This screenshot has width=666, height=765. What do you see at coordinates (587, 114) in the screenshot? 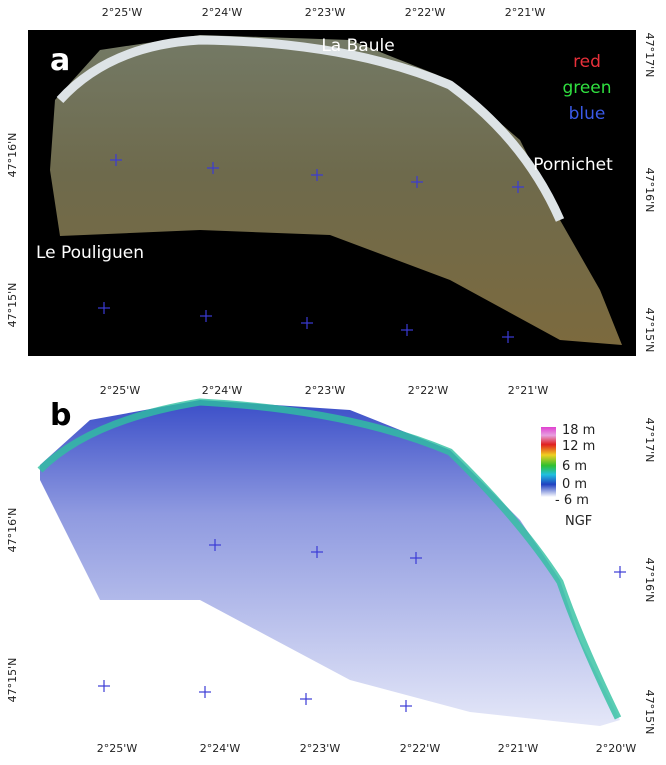
I see `band-label: blue` at bounding box center [587, 114].